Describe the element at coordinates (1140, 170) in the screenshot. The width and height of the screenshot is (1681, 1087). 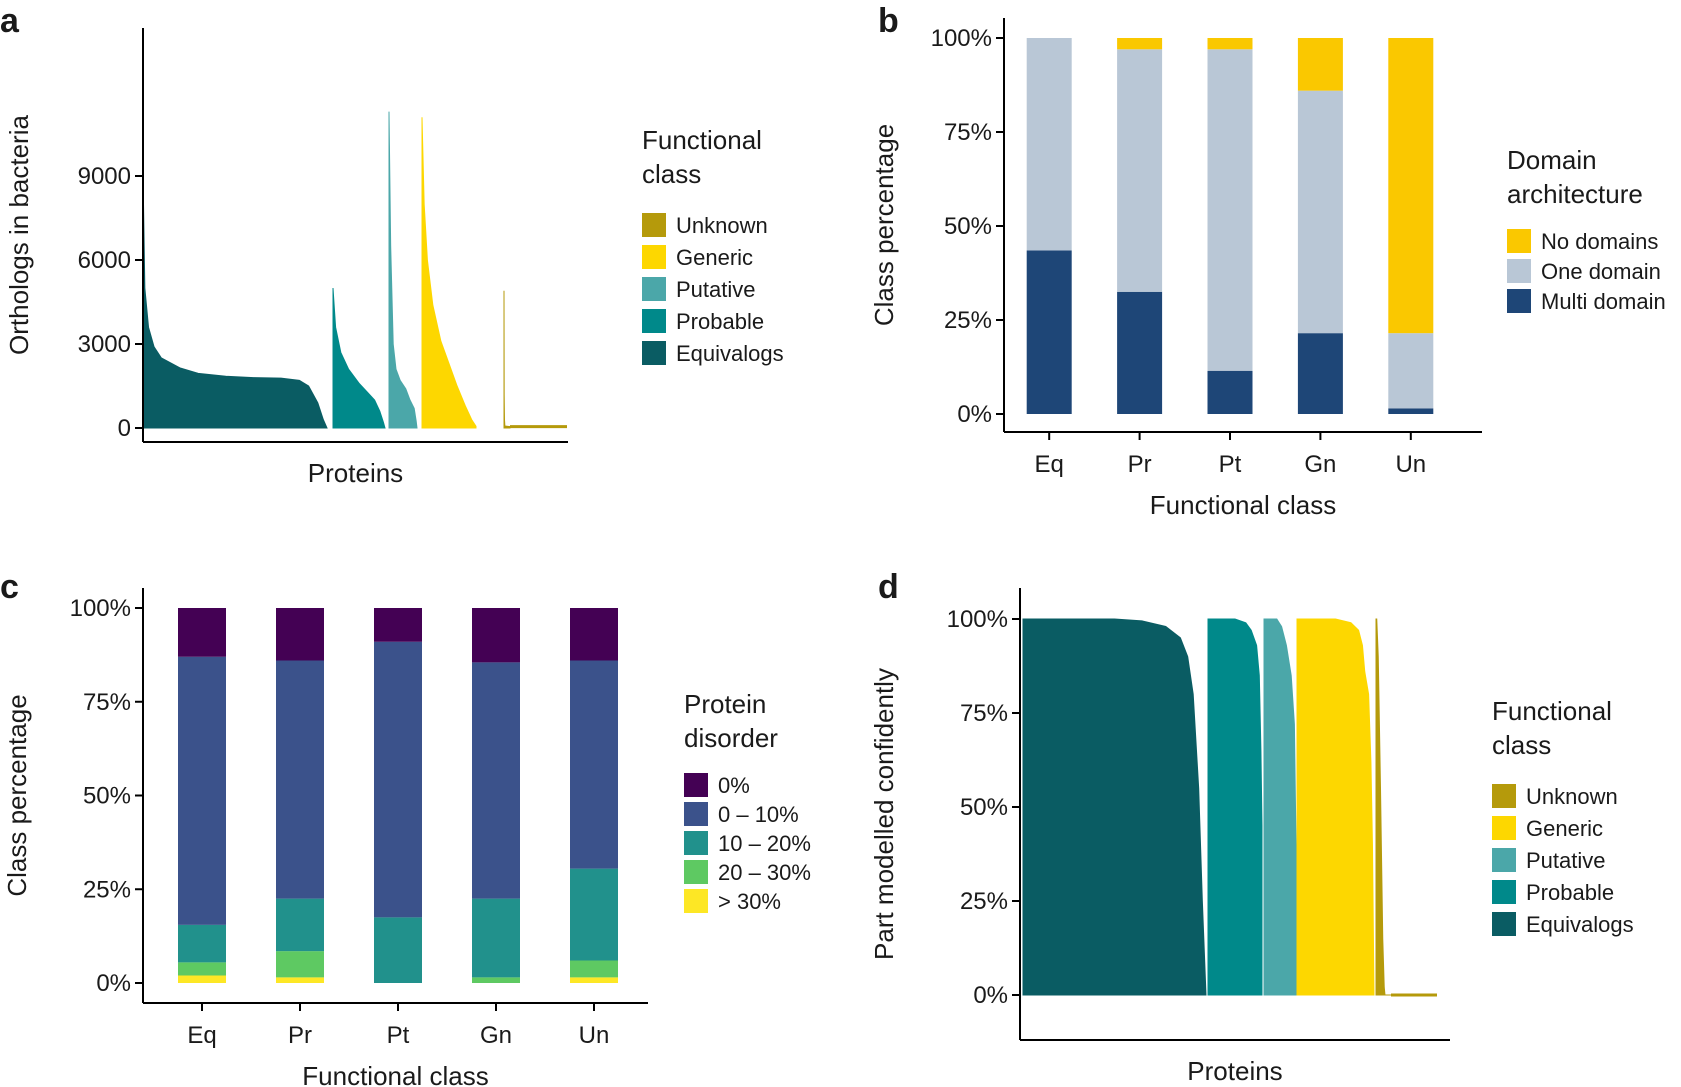
I see `panel-b-bar-pr-one-domain` at that location.